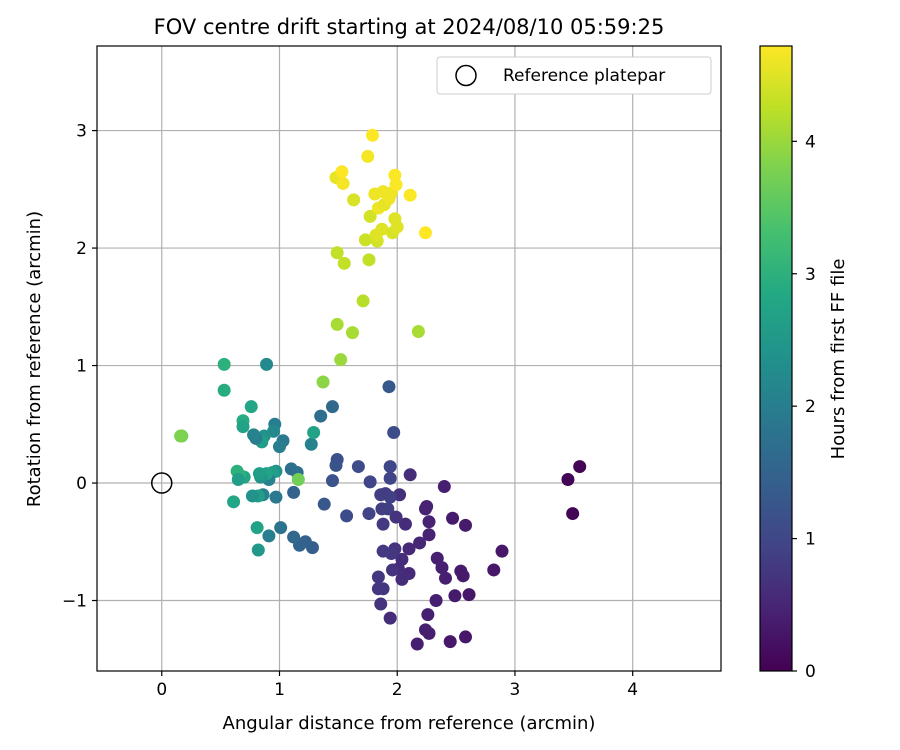 The image size is (900, 750). What do you see at coordinates (397, 690) in the screenshot?
I see `x-tick-label: 2` at bounding box center [397, 690].